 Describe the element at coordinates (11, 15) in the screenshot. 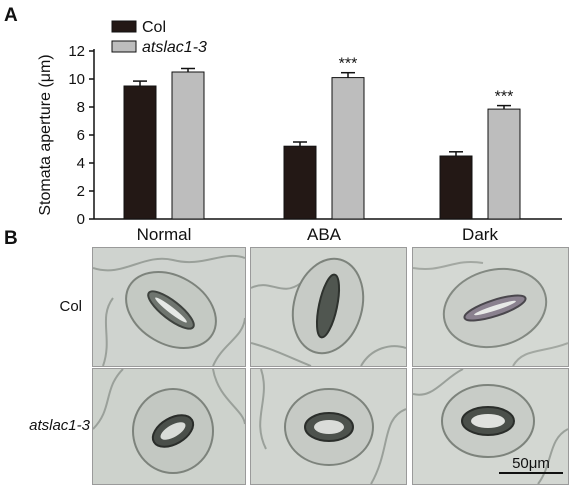

I see `panel-a-label: A` at that location.